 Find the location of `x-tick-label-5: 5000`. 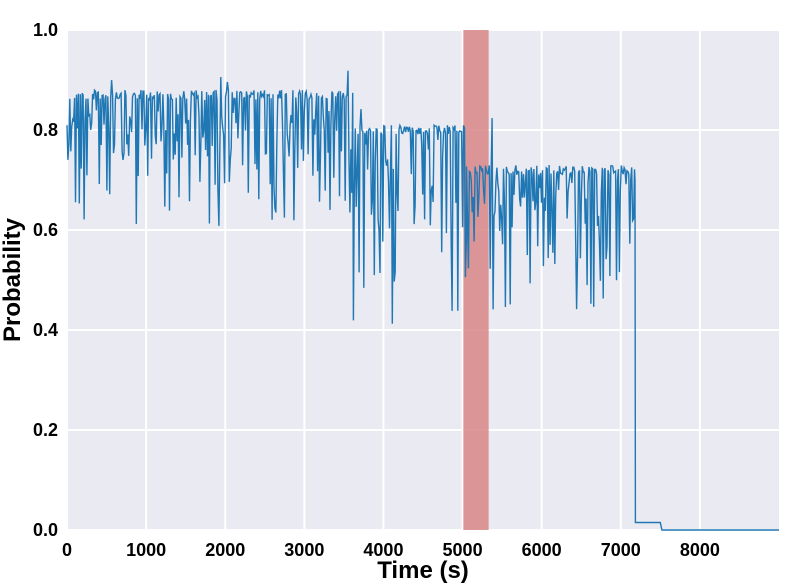

x-tick-label-5: 5000 is located at coordinates (463, 550).